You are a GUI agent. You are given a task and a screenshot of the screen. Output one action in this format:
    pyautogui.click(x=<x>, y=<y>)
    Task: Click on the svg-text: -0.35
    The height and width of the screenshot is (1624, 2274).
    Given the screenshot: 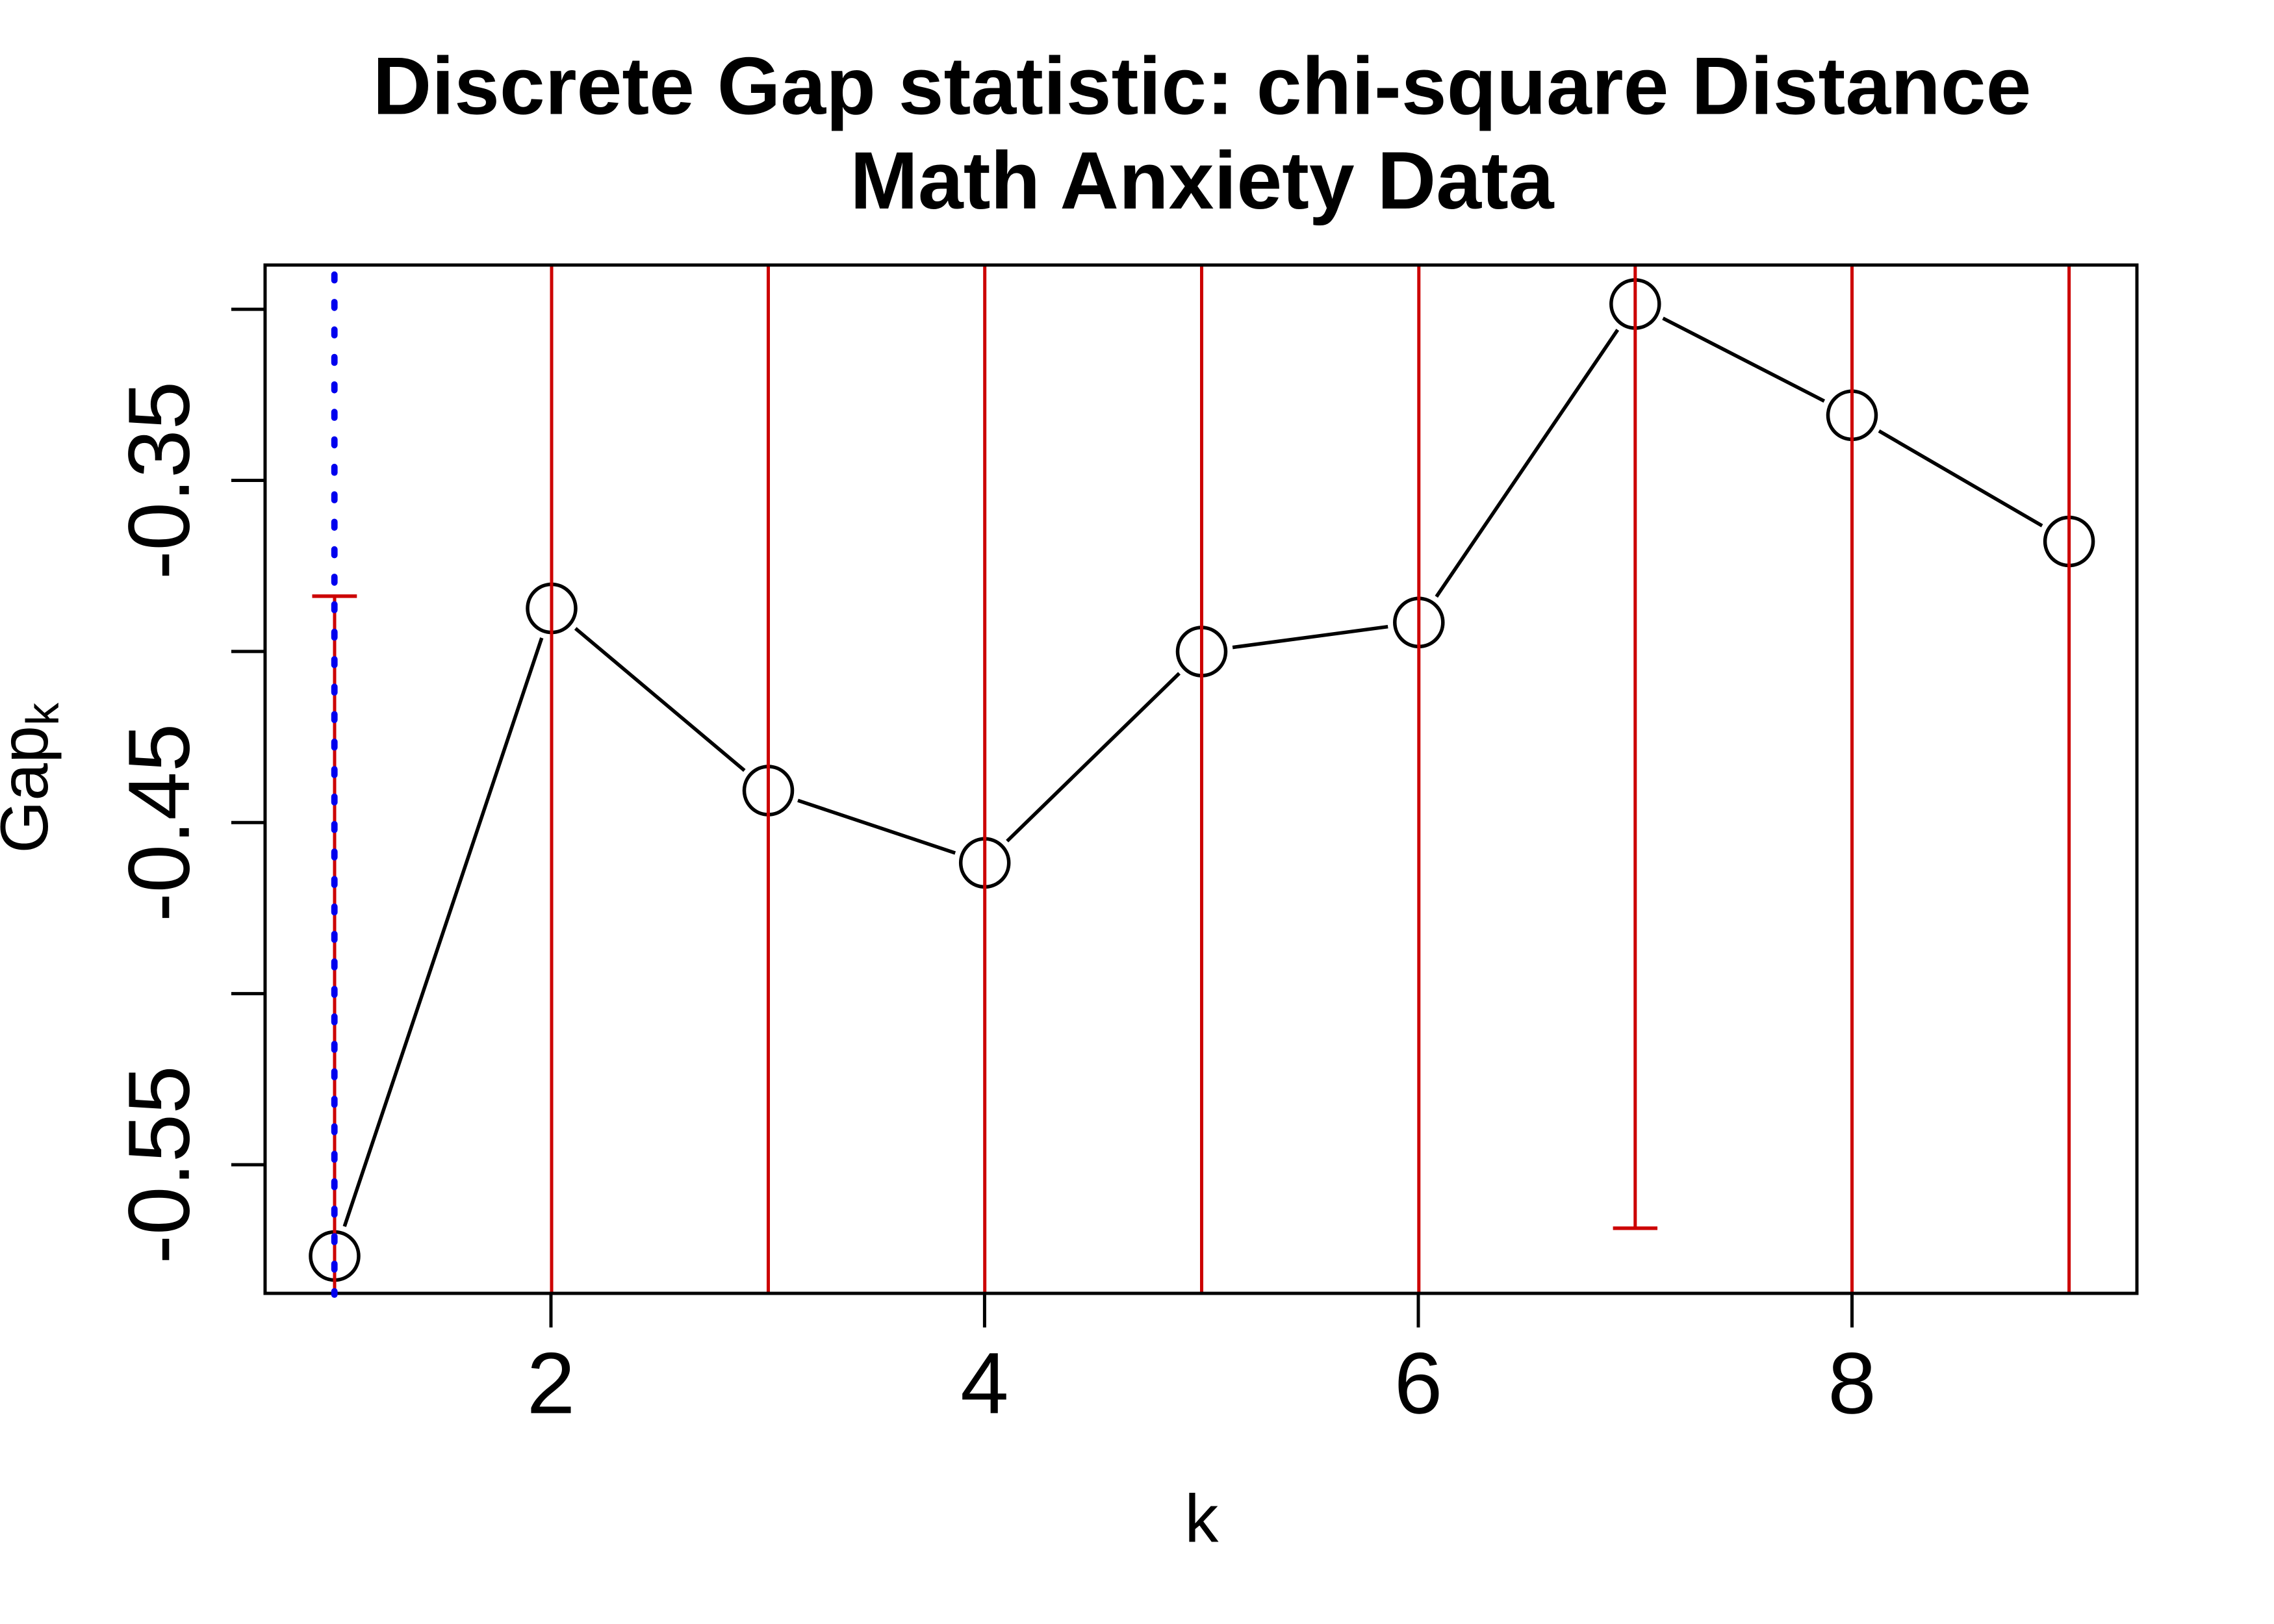 What is the action you would take?
    pyautogui.click(x=159, y=480)
    